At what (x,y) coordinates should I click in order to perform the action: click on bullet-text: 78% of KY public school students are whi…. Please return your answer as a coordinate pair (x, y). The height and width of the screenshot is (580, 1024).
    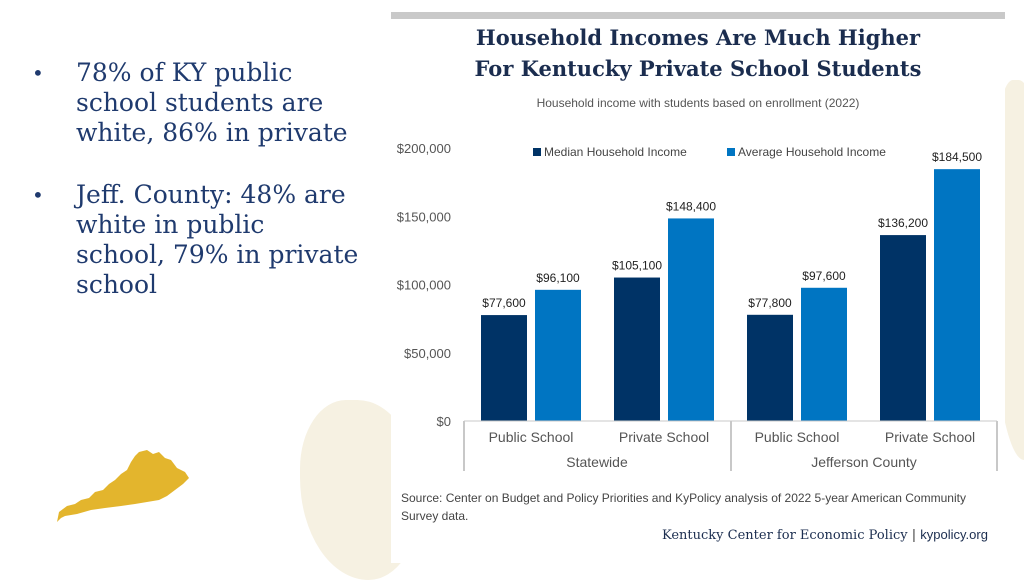
    Looking at the image, I should click on (212, 102).